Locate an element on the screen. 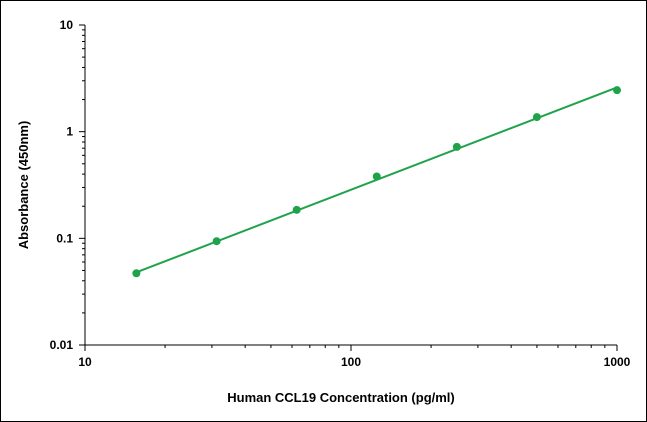 This screenshot has width=647, height=422. x-tick-label: 100 is located at coordinates (351, 362).